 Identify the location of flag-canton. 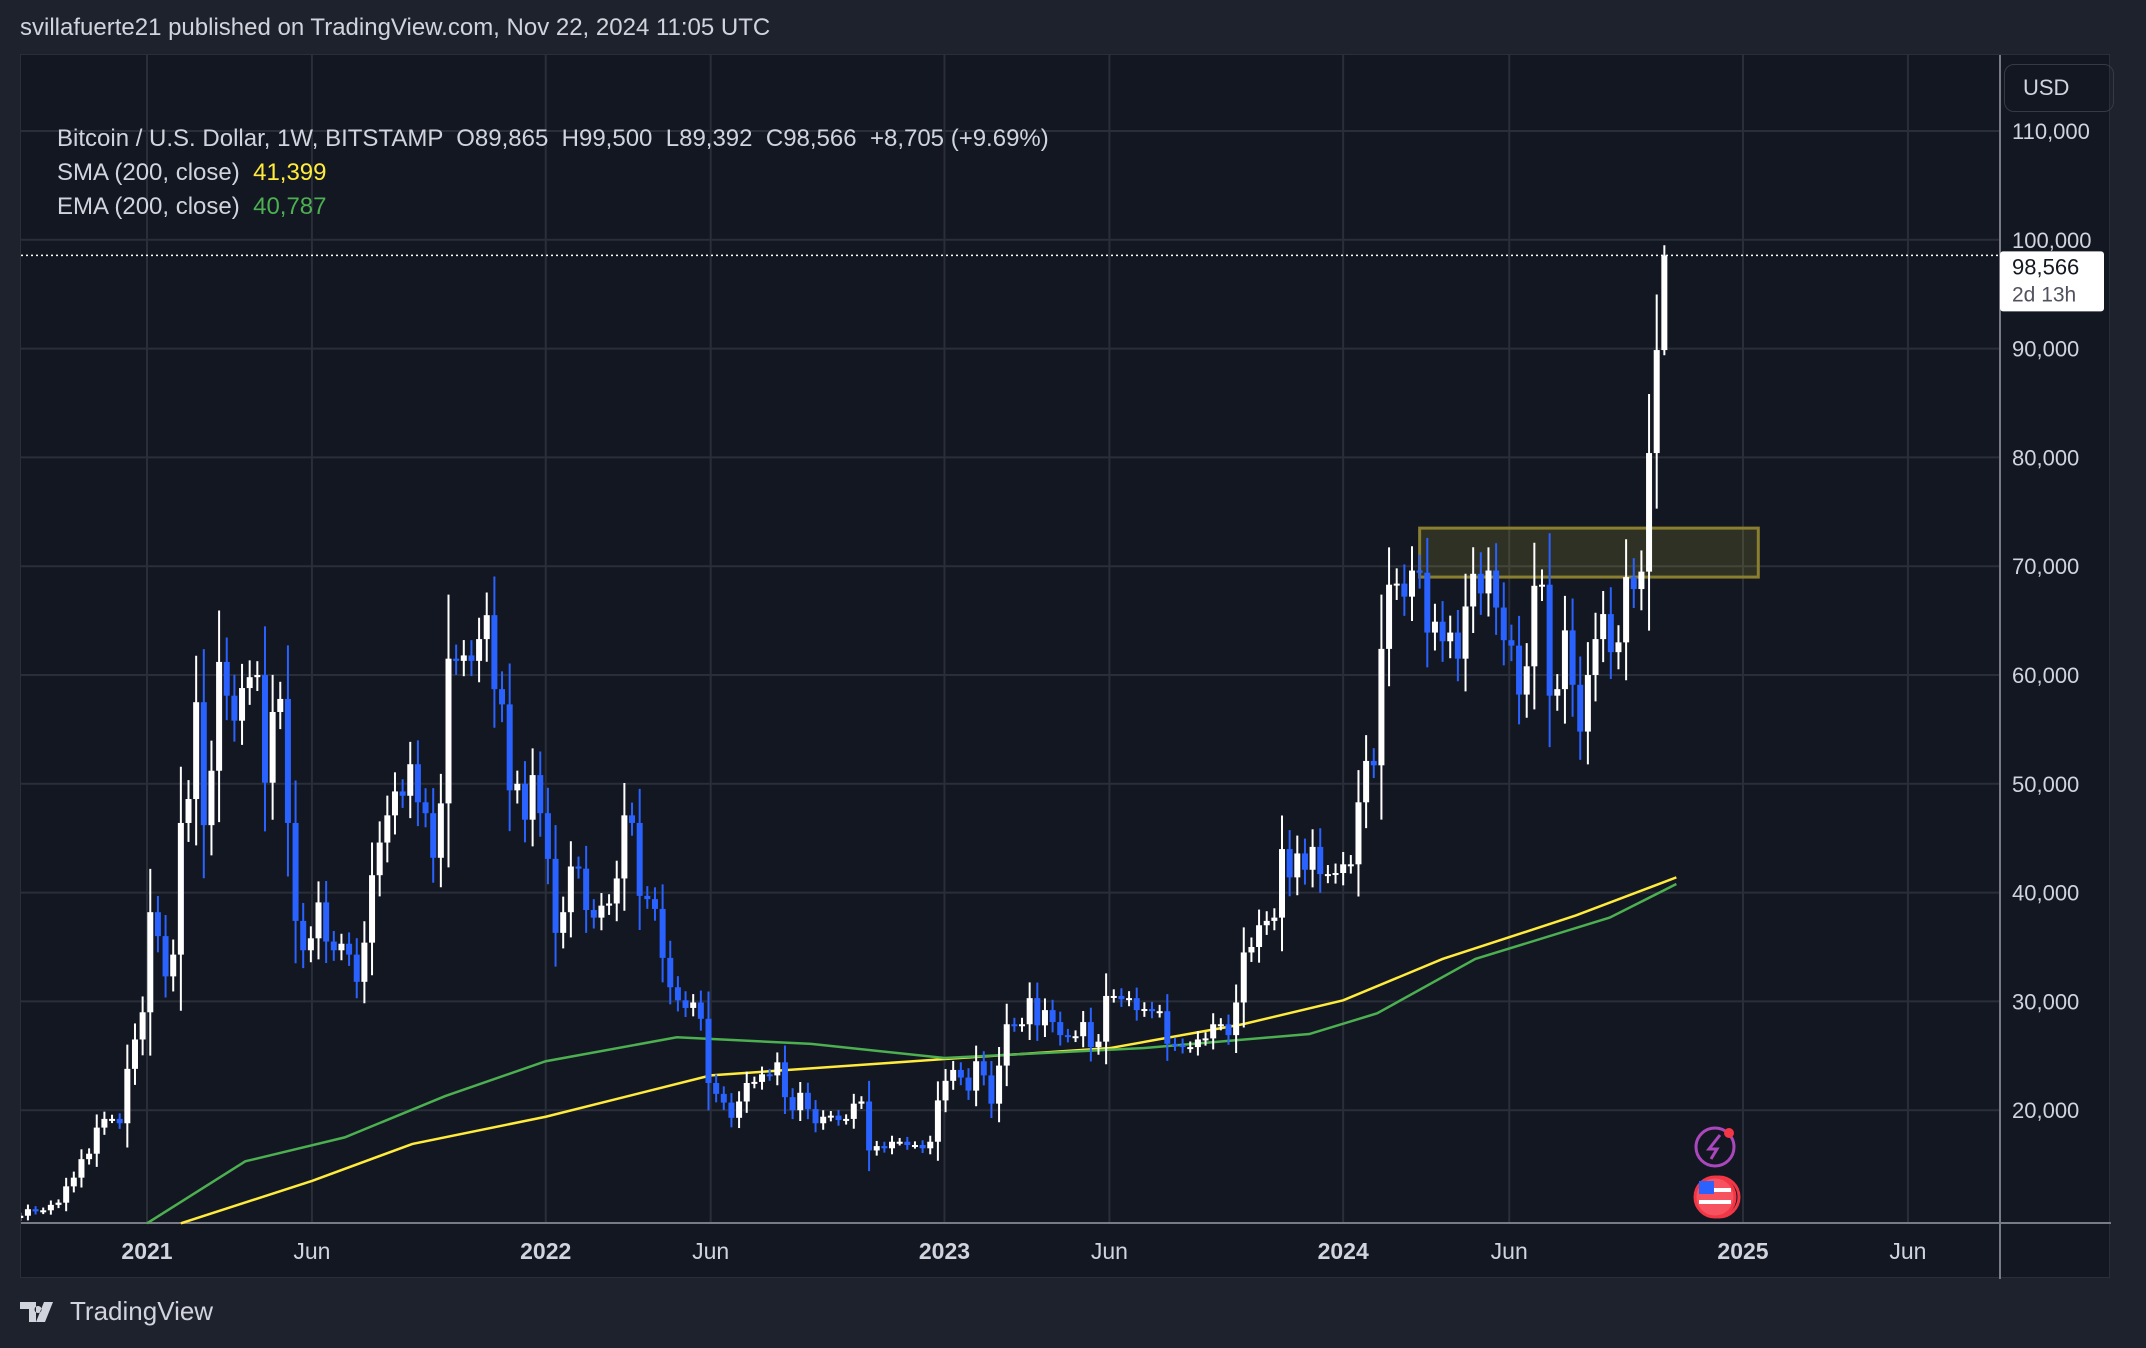
(1706, 1187).